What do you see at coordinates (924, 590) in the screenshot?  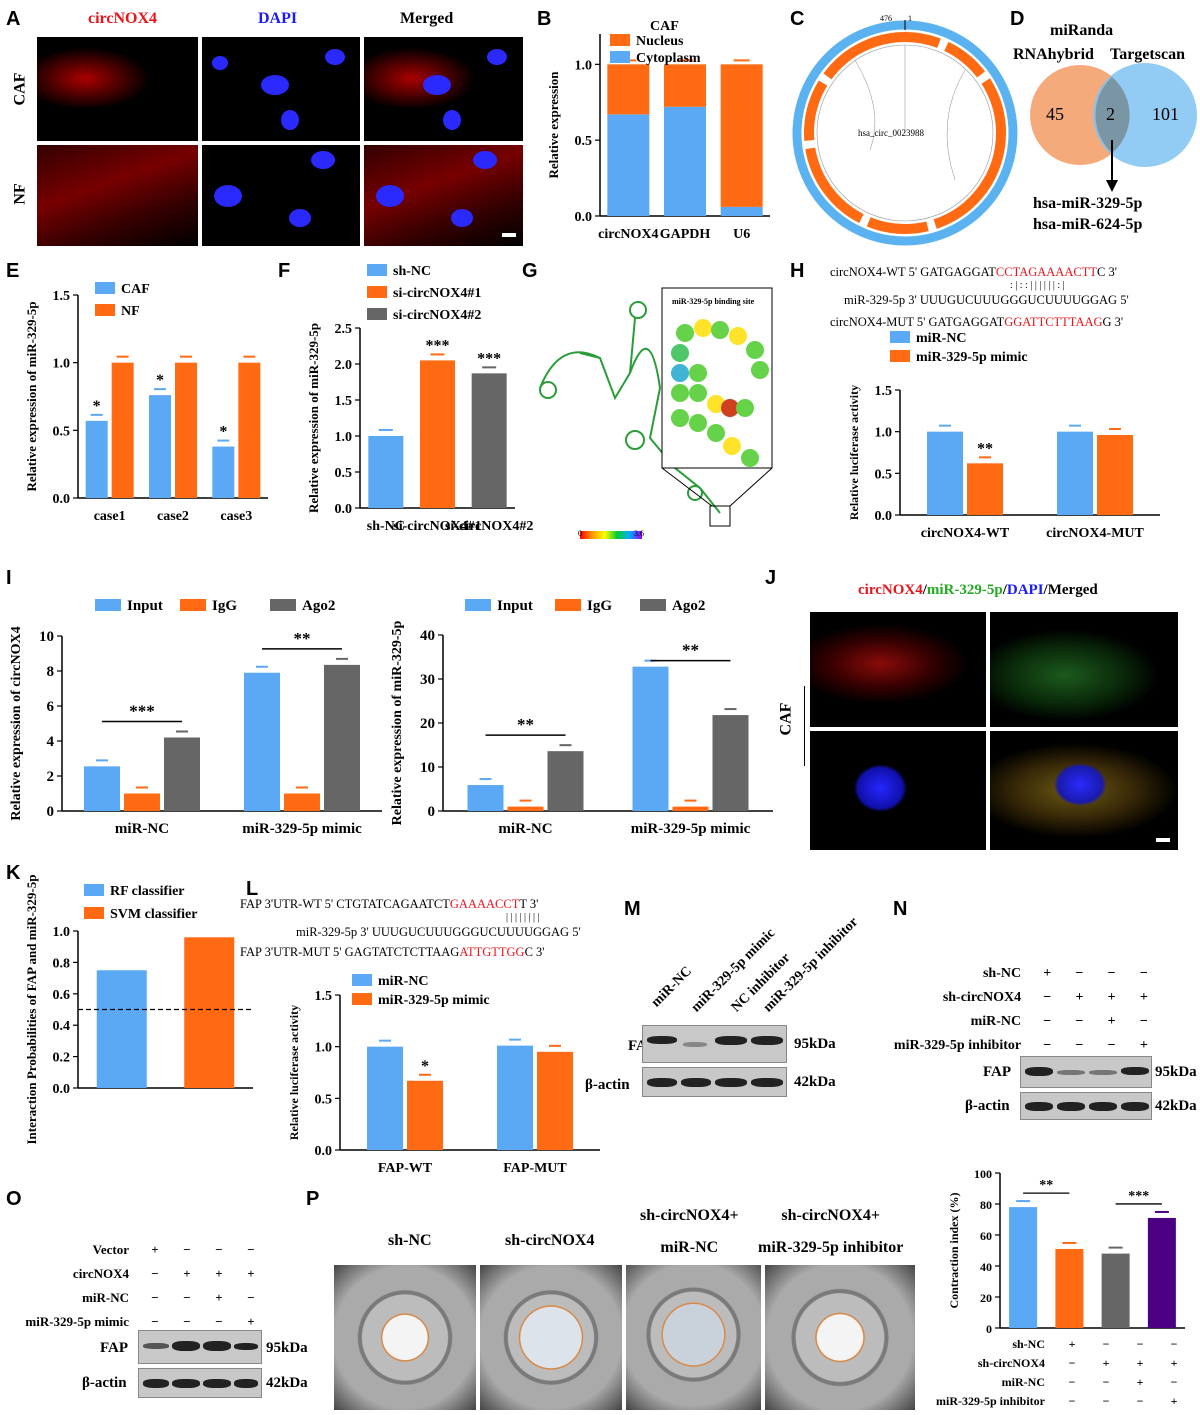 I see `j-title-sep1: /` at bounding box center [924, 590].